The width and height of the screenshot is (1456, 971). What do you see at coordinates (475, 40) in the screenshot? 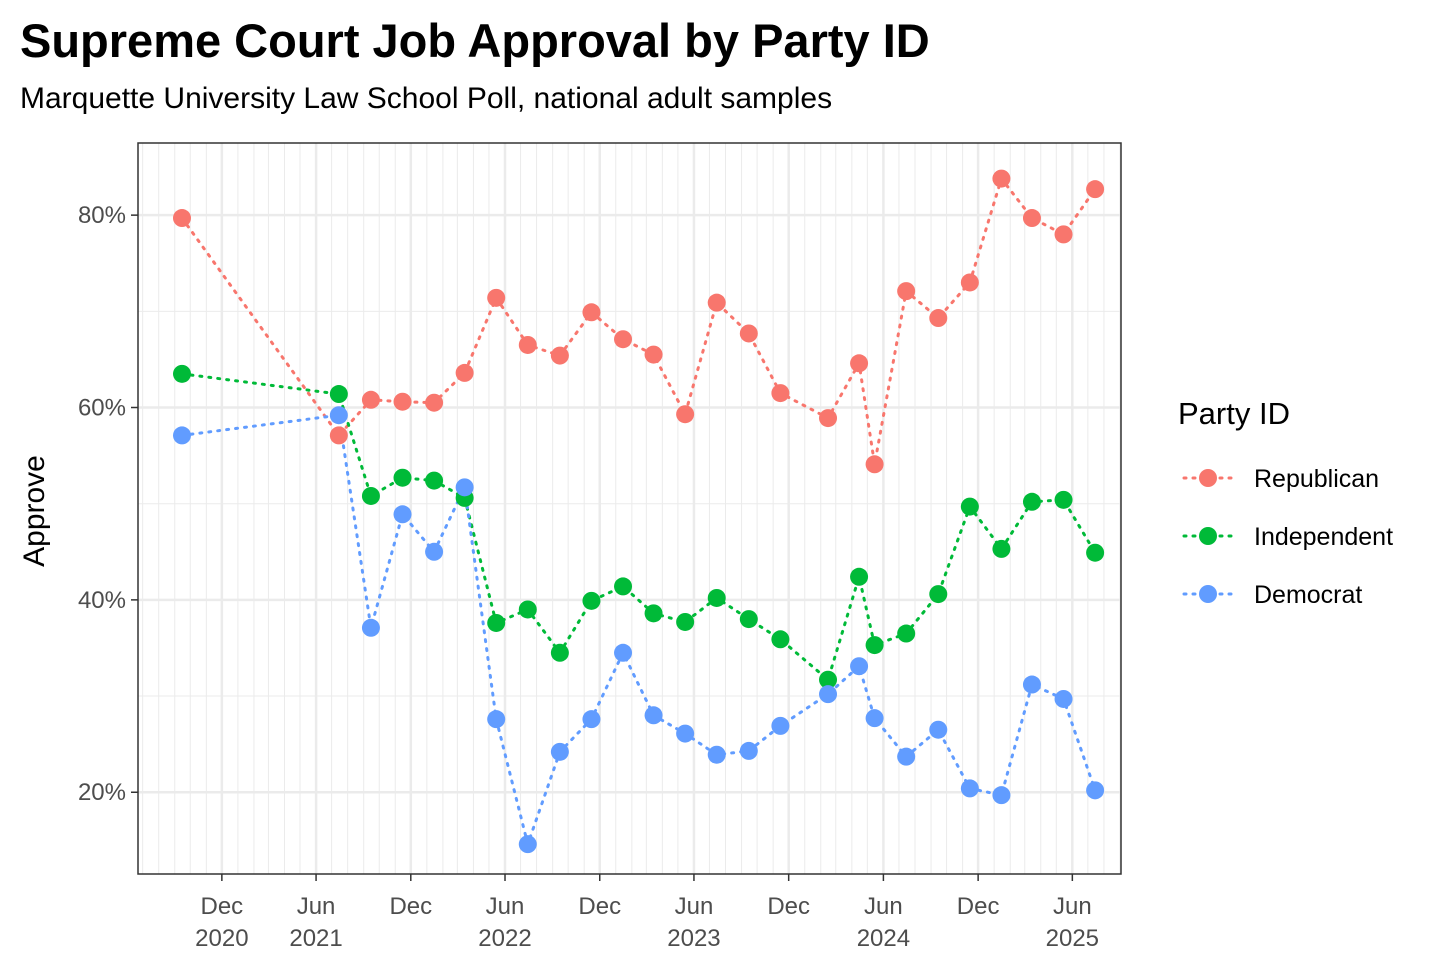
I see `chart-title: Supreme Court Job Approval by Party ID` at bounding box center [475, 40].